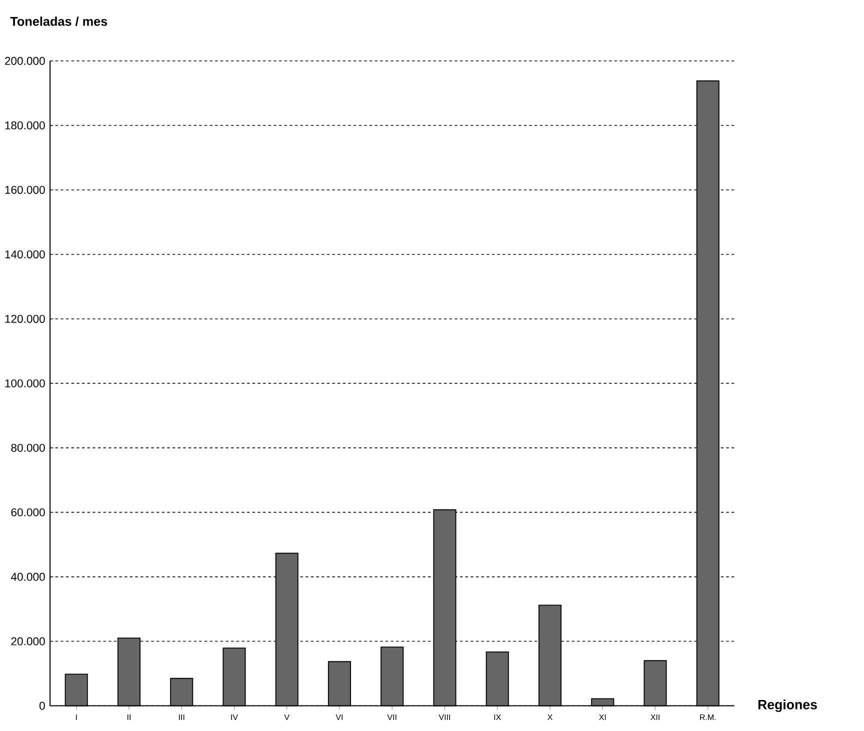  Describe the element at coordinates (25, 126) in the screenshot. I see `y-tick-label: 180.000` at that location.